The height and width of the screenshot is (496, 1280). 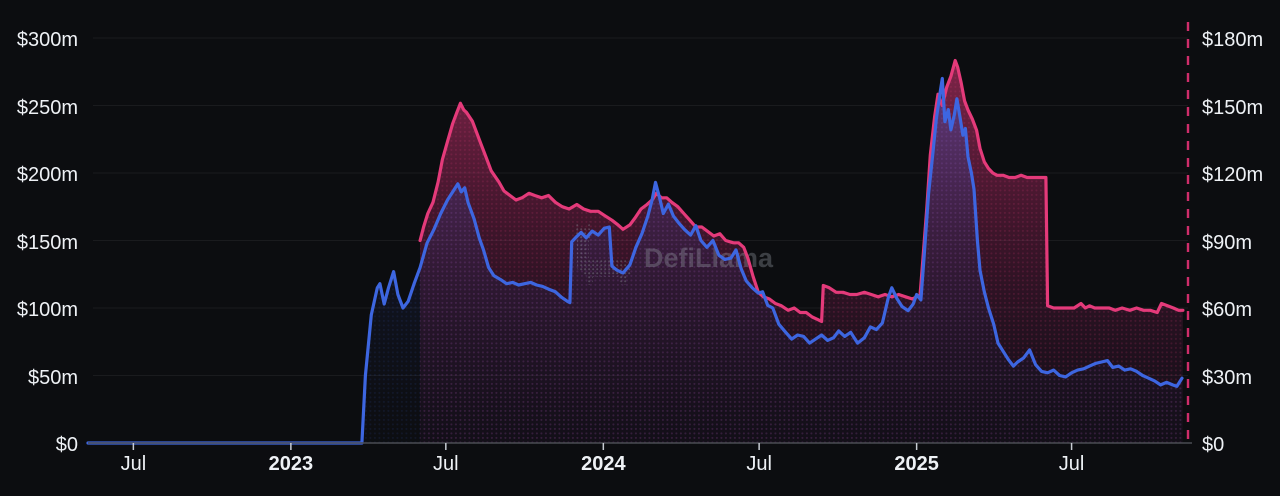 I want to click on x-axis-label: 2025, so click(x=916, y=464).